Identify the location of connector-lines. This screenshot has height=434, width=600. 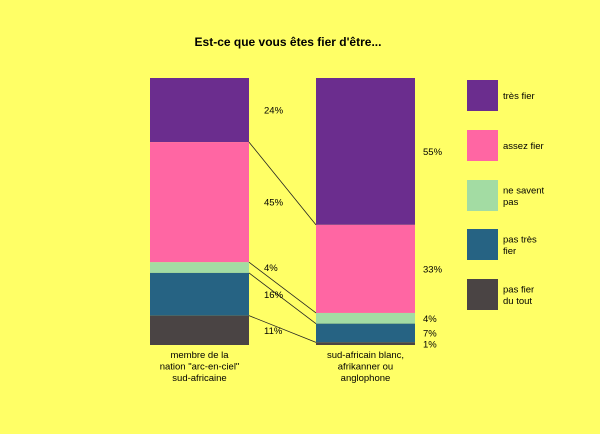
(282, 242).